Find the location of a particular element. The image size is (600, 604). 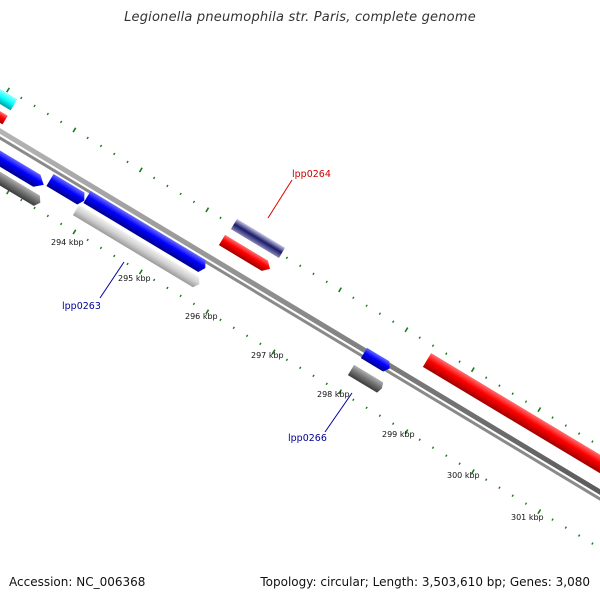

gene-label-lpp0264: lpp0264 is located at coordinates (311, 174).